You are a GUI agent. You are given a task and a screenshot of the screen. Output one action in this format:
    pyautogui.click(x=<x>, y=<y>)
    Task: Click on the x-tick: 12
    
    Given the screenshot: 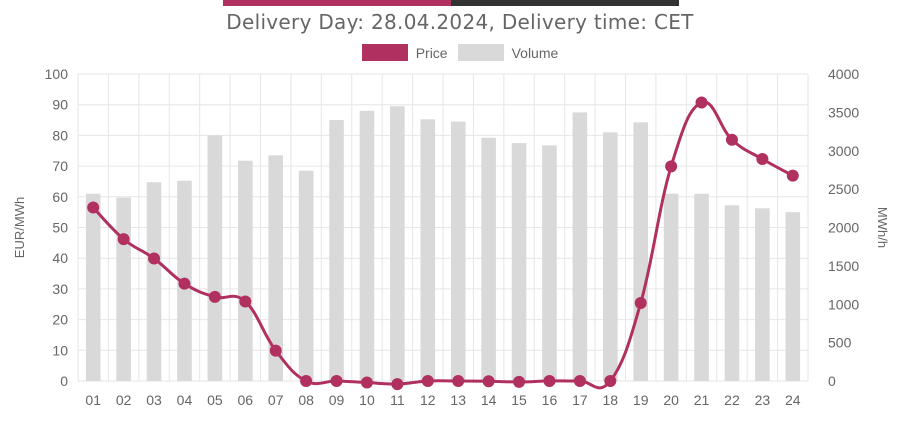 What is the action you would take?
    pyautogui.click(x=428, y=400)
    